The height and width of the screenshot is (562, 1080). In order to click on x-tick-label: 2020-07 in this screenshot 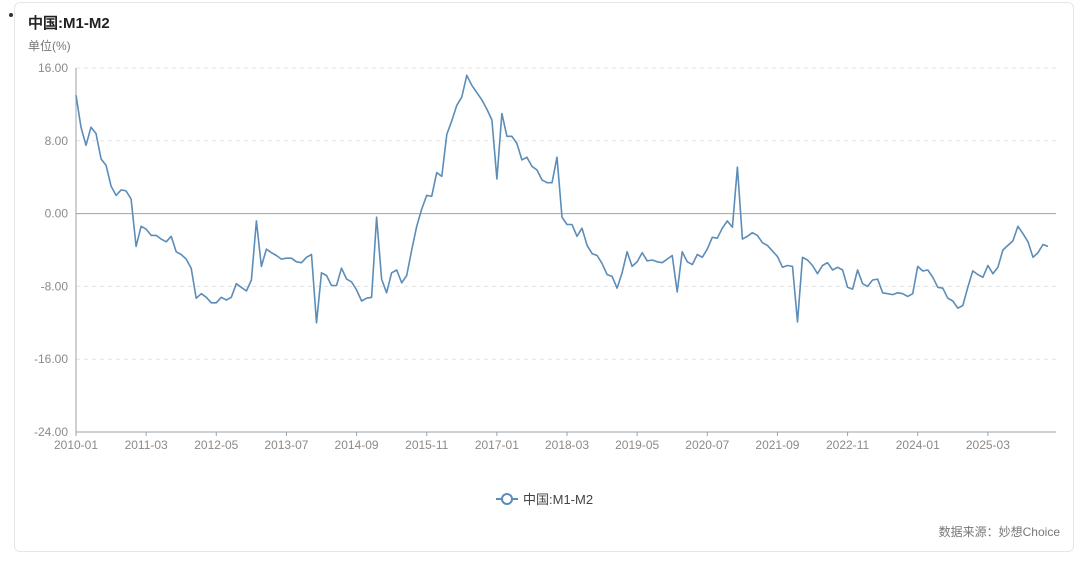, I will do `click(707, 445)`.